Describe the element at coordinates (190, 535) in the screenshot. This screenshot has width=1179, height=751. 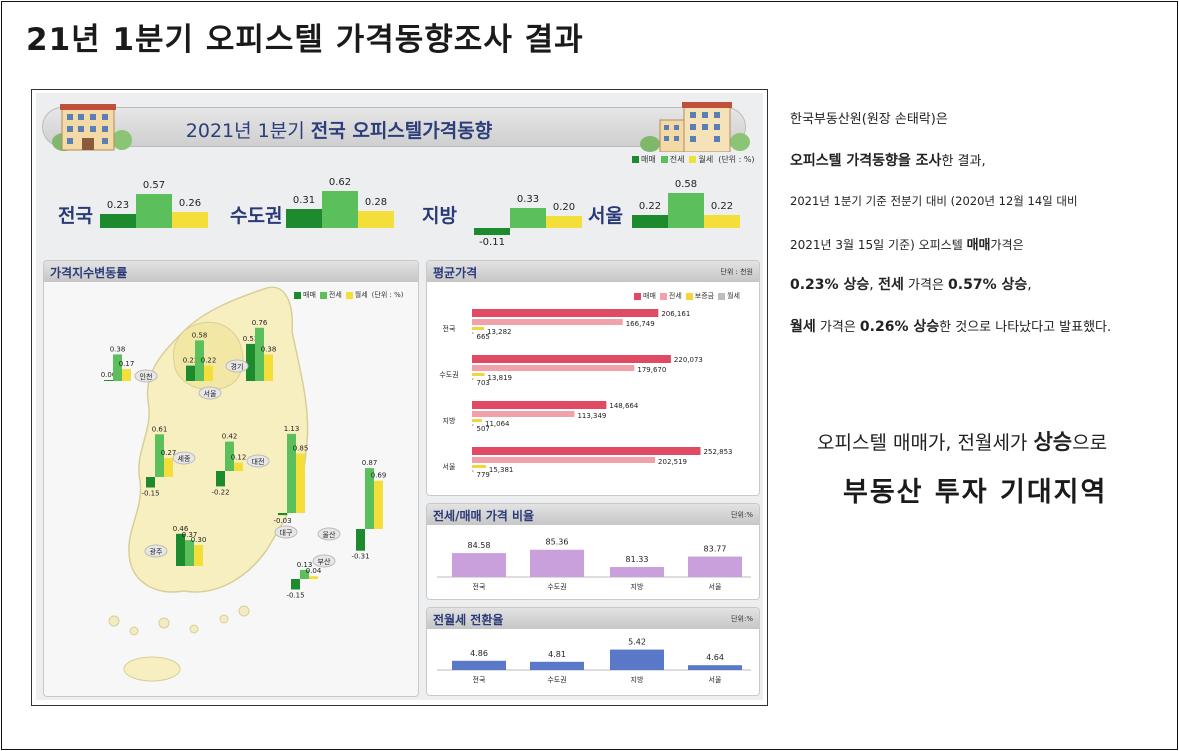
I see `map-bar-value: 0.37` at that location.